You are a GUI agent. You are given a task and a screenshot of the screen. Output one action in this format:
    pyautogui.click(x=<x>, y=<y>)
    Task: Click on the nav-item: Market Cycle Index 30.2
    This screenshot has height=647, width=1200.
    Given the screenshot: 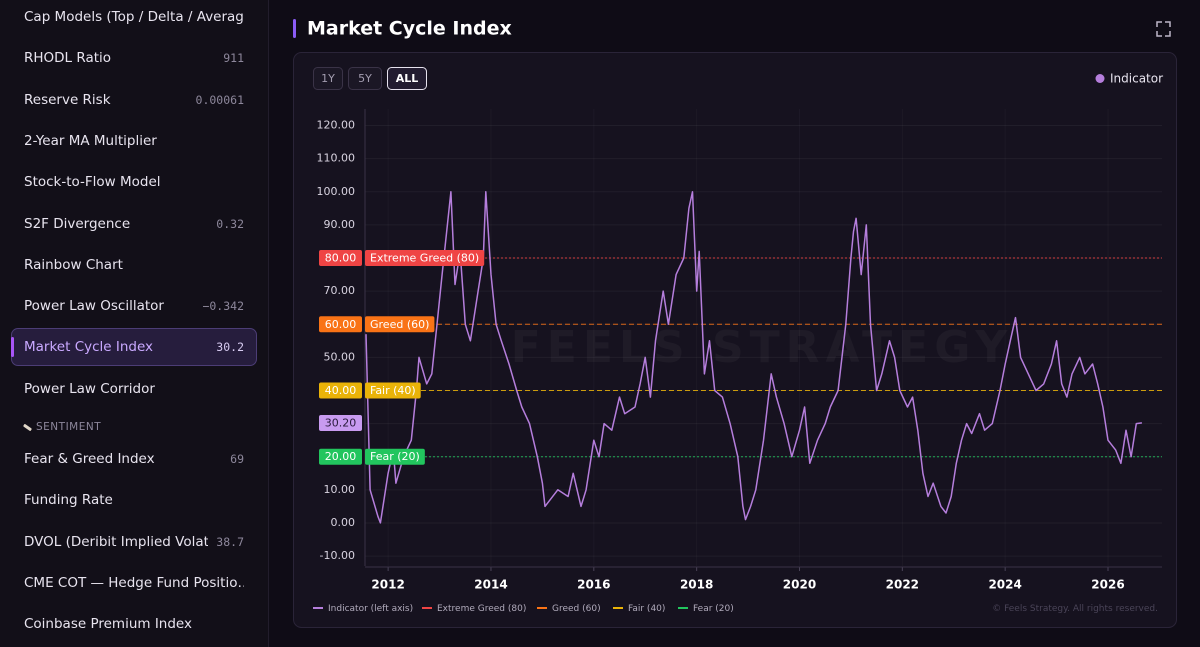 What is the action you would take?
    pyautogui.click(x=134, y=347)
    